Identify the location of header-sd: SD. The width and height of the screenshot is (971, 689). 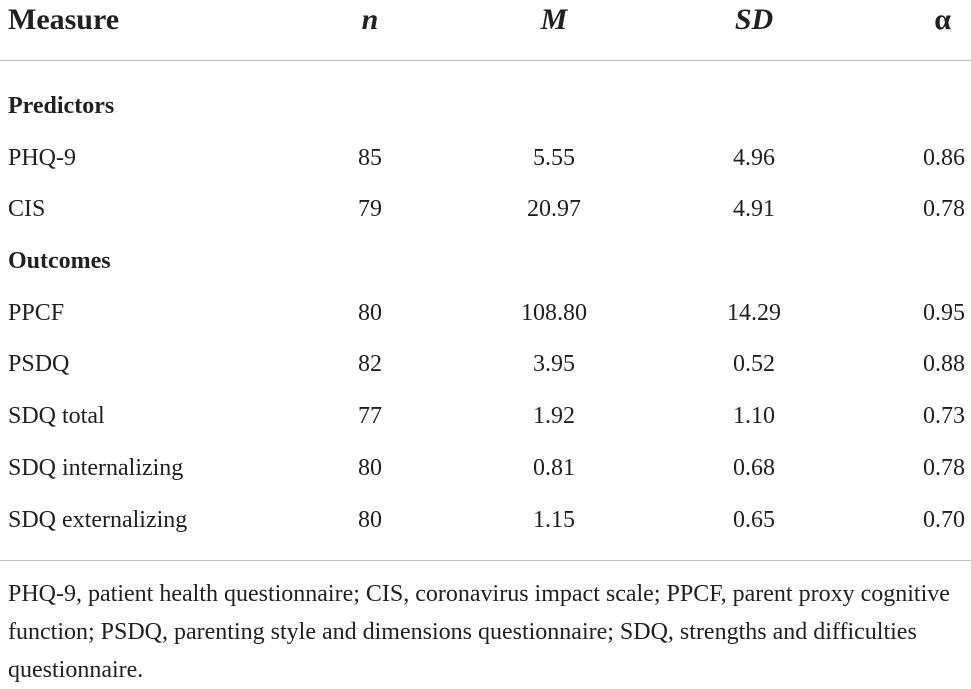
(754, 19).